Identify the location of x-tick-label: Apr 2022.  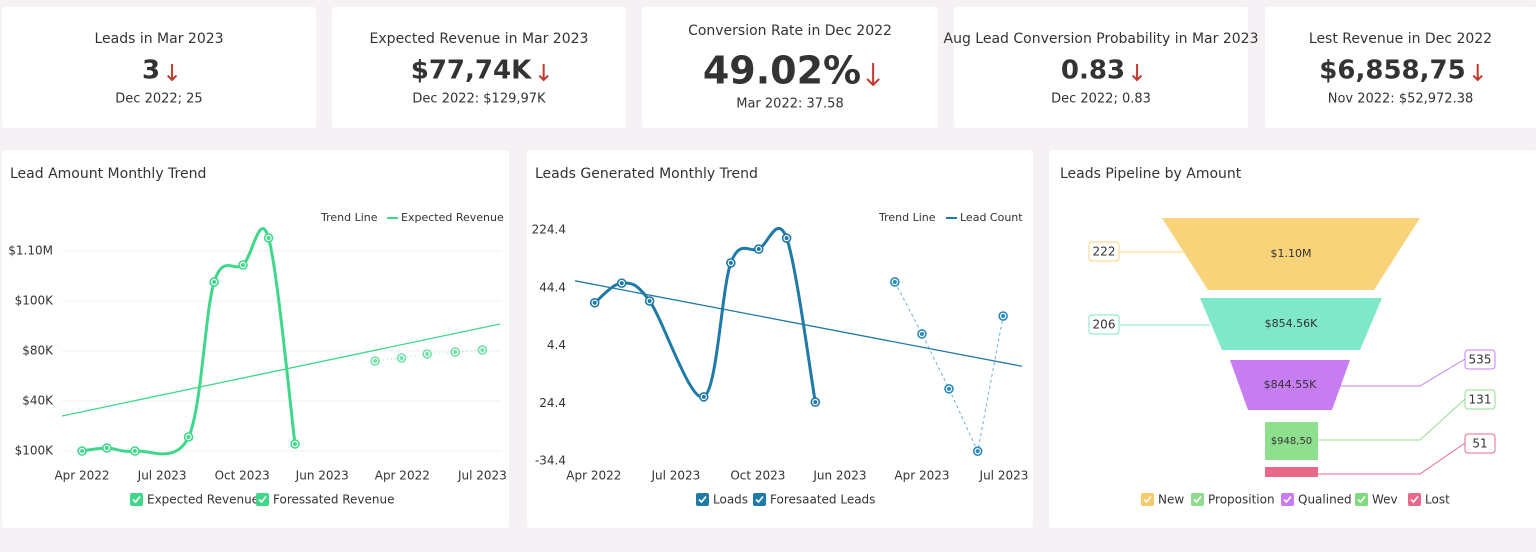
(593, 476).